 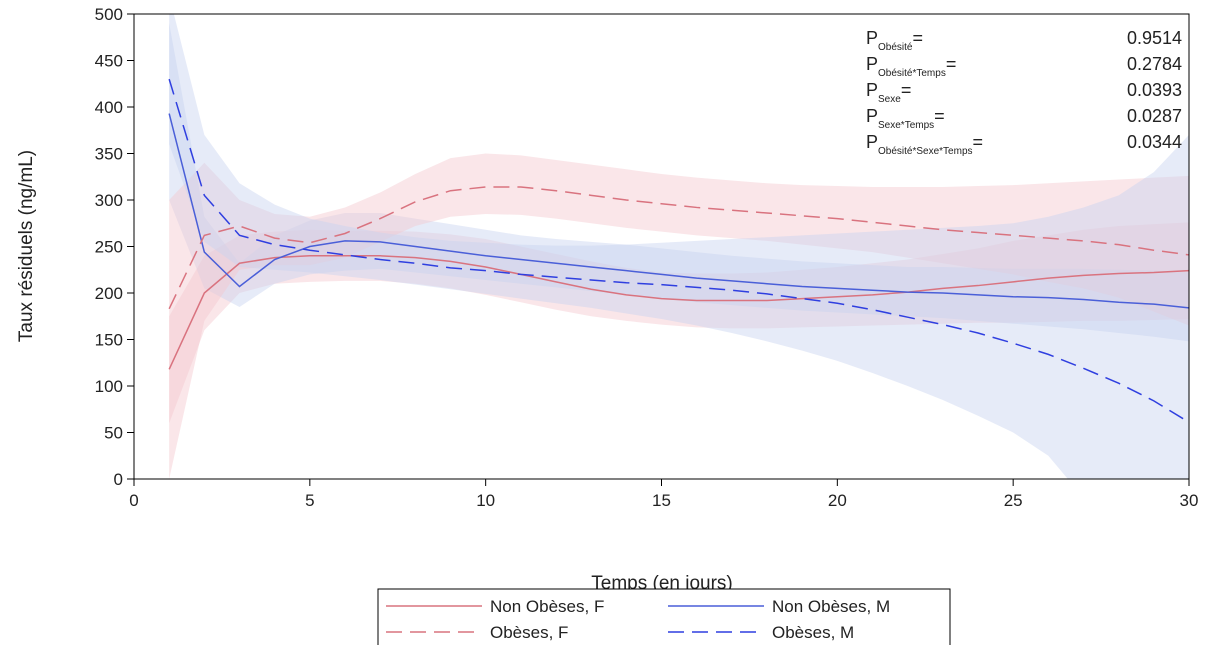 What do you see at coordinates (1013, 500) in the screenshot?
I see `x-tick-label: 25` at bounding box center [1013, 500].